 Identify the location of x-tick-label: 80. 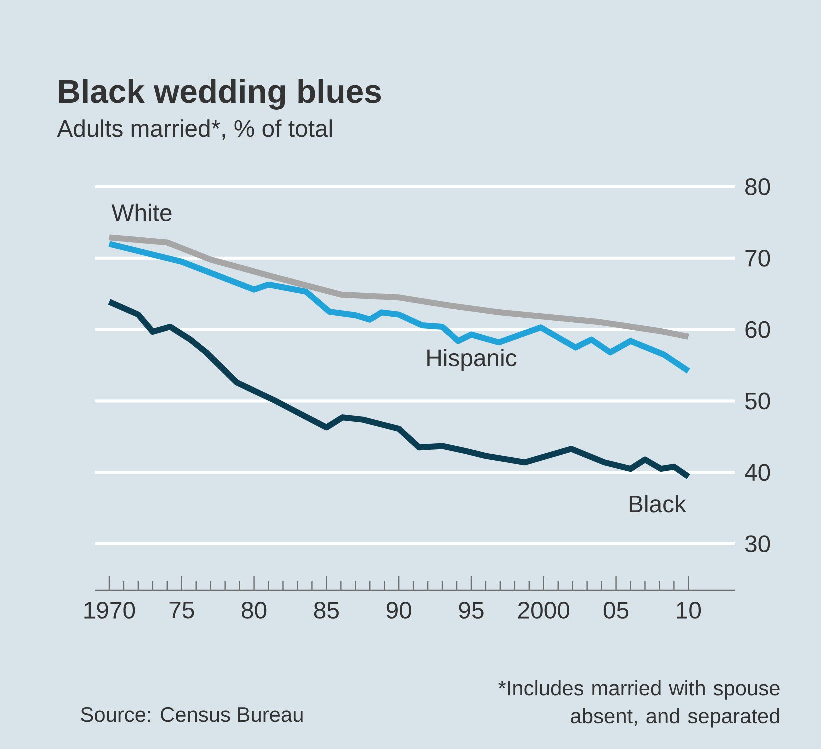
(254, 610).